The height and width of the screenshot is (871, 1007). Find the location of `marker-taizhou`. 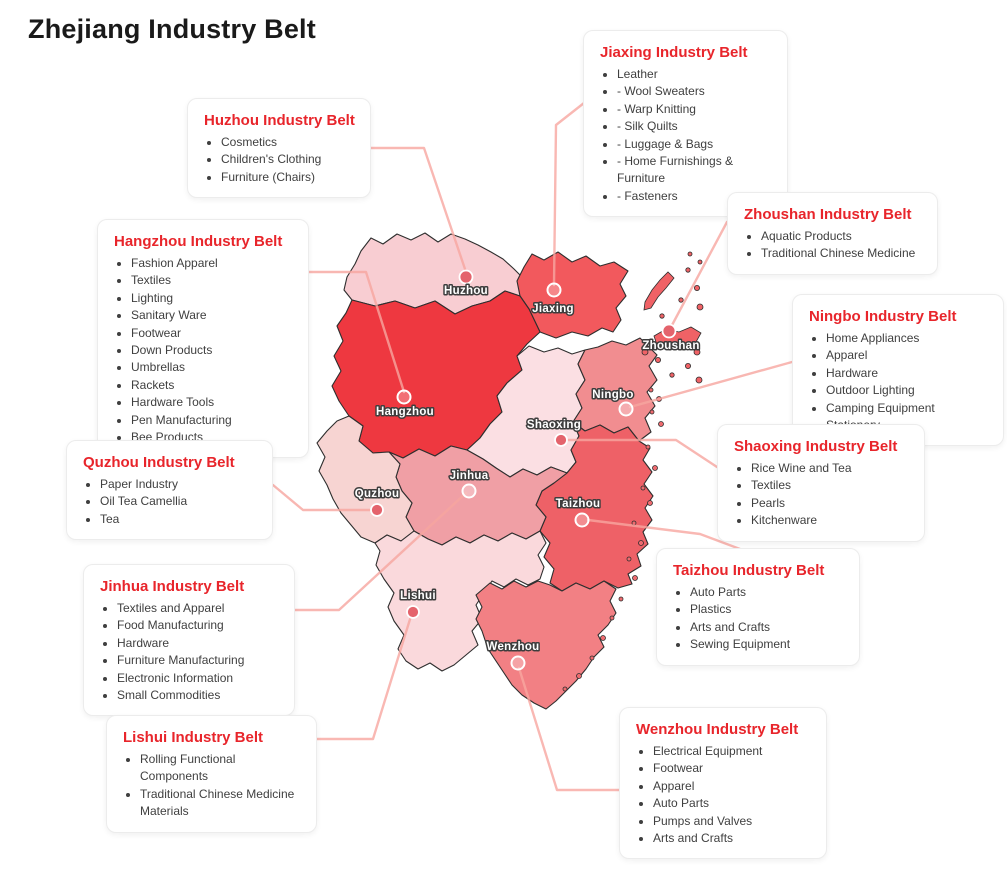

marker-taizhou is located at coordinates (582, 520).